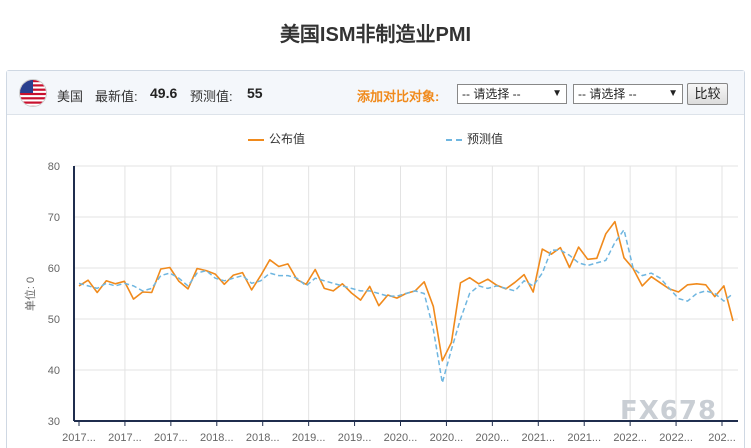 The width and height of the screenshot is (751, 448). I want to click on legend-item-forecast: 预测值, so click(474, 138).